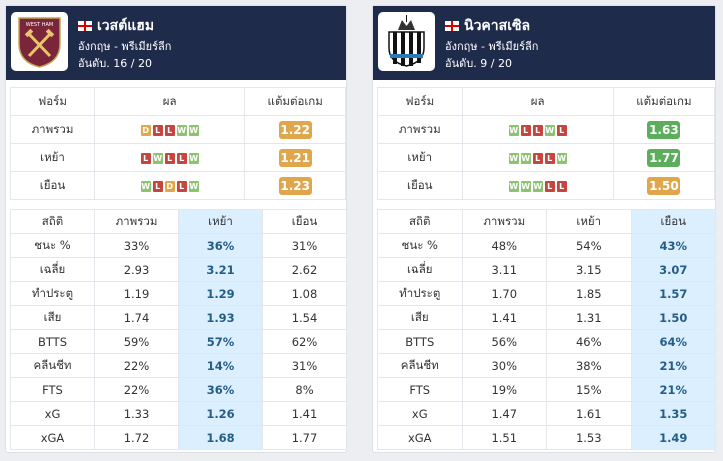 The image size is (723, 461). What do you see at coordinates (52, 437) in the screenshot?
I see `stat-label: xGA` at bounding box center [52, 437].